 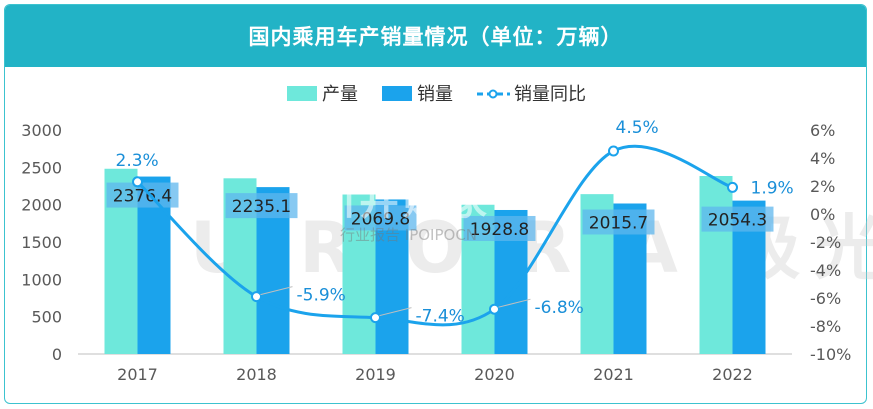 What do you see at coordinates (302, 93) in the screenshot?
I see `legend-swatch-production` at bounding box center [302, 93].